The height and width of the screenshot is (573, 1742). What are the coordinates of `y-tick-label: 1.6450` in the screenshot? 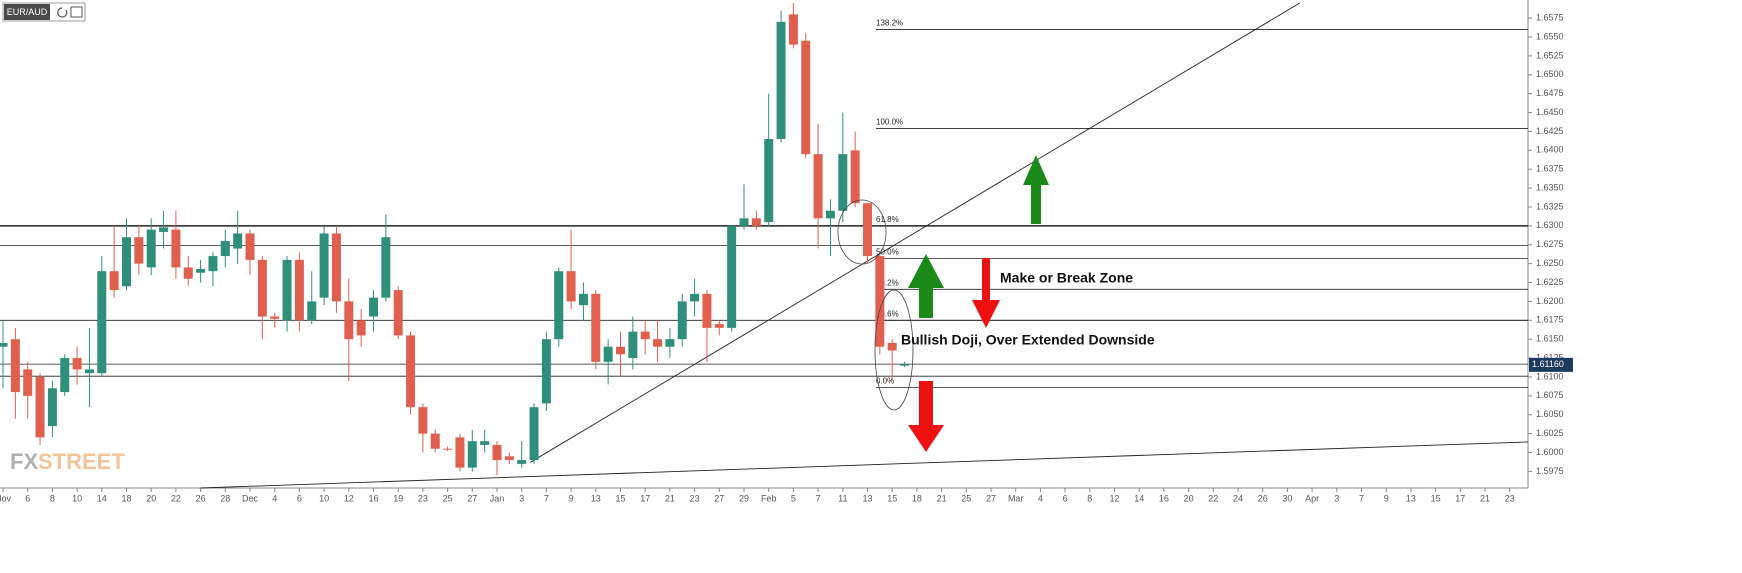 It's located at (1550, 112).